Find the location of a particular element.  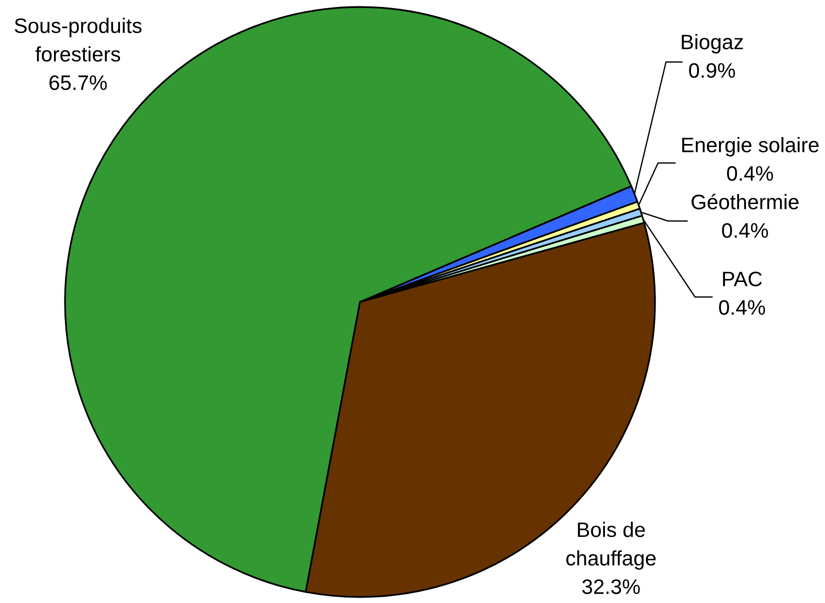

slice-label: Géothermie is located at coordinates (745, 202).